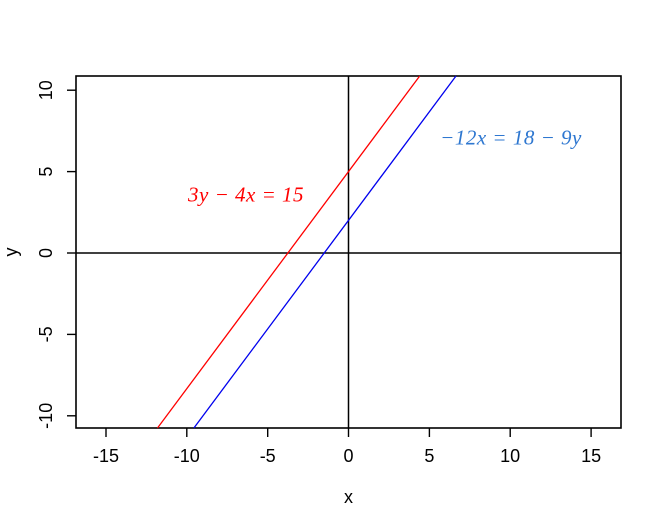 The height and width of the screenshot is (527, 661). What do you see at coordinates (46, 416) in the screenshot?
I see `y-tick-label: -10` at bounding box center [46, 416].